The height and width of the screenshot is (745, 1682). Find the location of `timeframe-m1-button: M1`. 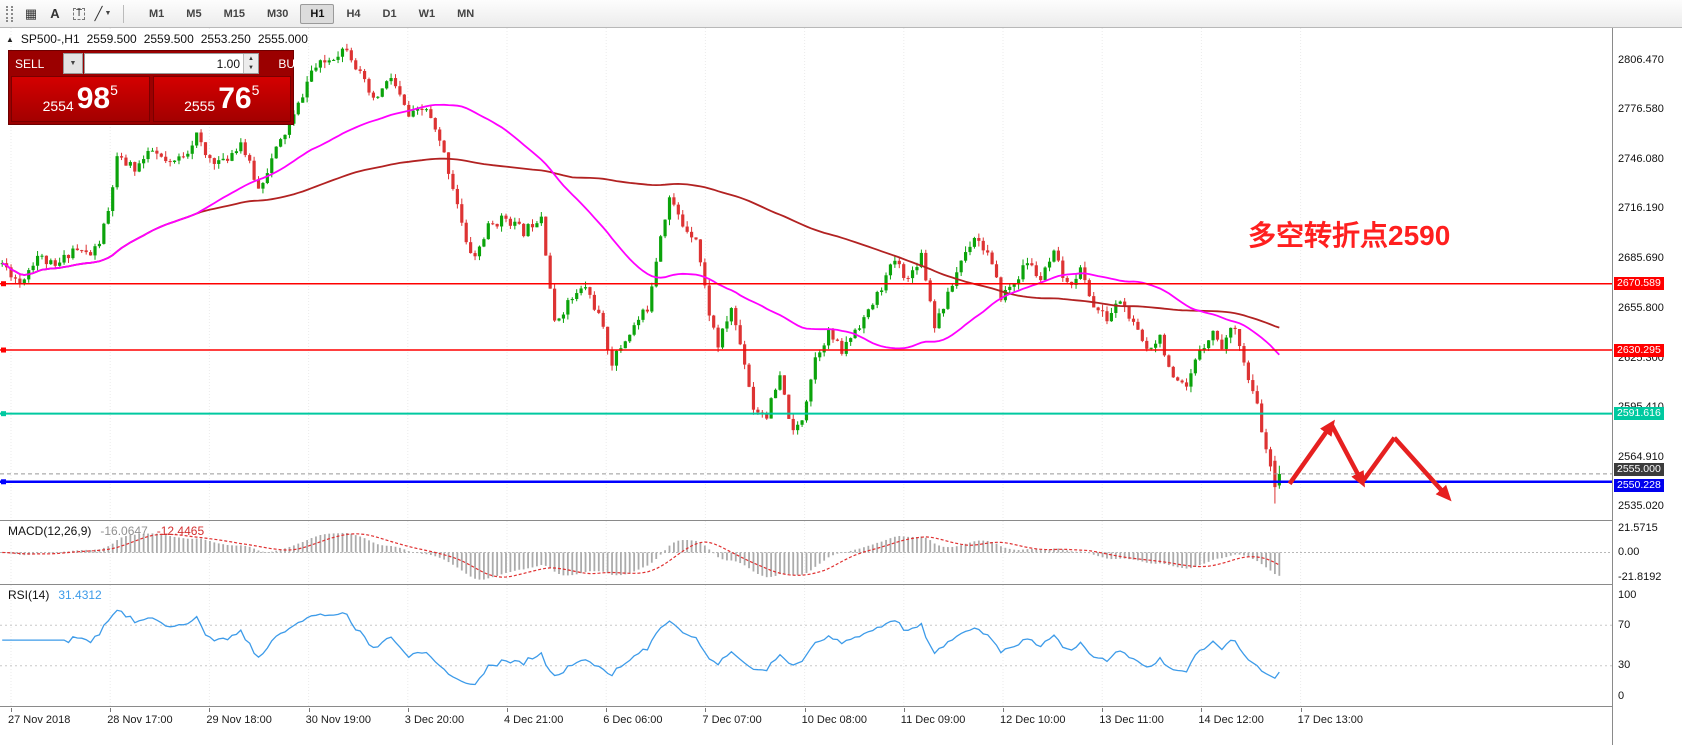

timeframe-m1-button: M1 is located at coordinates (156, 14).